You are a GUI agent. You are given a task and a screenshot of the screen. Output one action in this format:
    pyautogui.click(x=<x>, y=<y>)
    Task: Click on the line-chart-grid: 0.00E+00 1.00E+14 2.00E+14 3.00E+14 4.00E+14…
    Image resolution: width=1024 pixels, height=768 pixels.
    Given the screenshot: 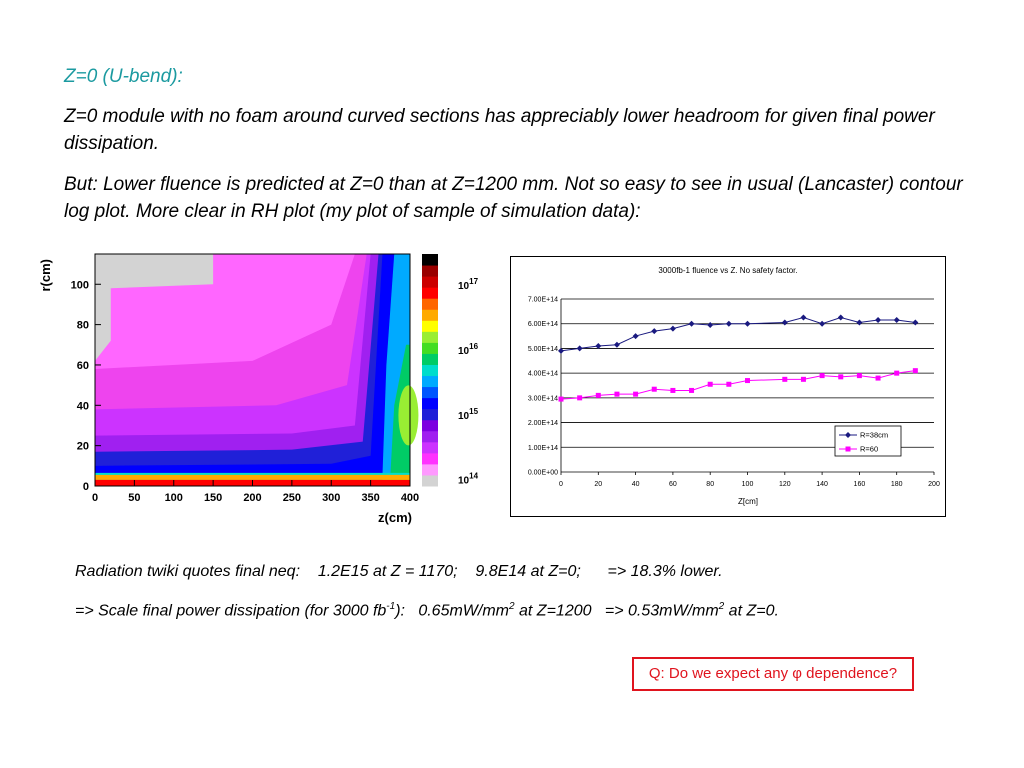 What is the action you would take?
    pyautogui.click(x=734, y=393)
    